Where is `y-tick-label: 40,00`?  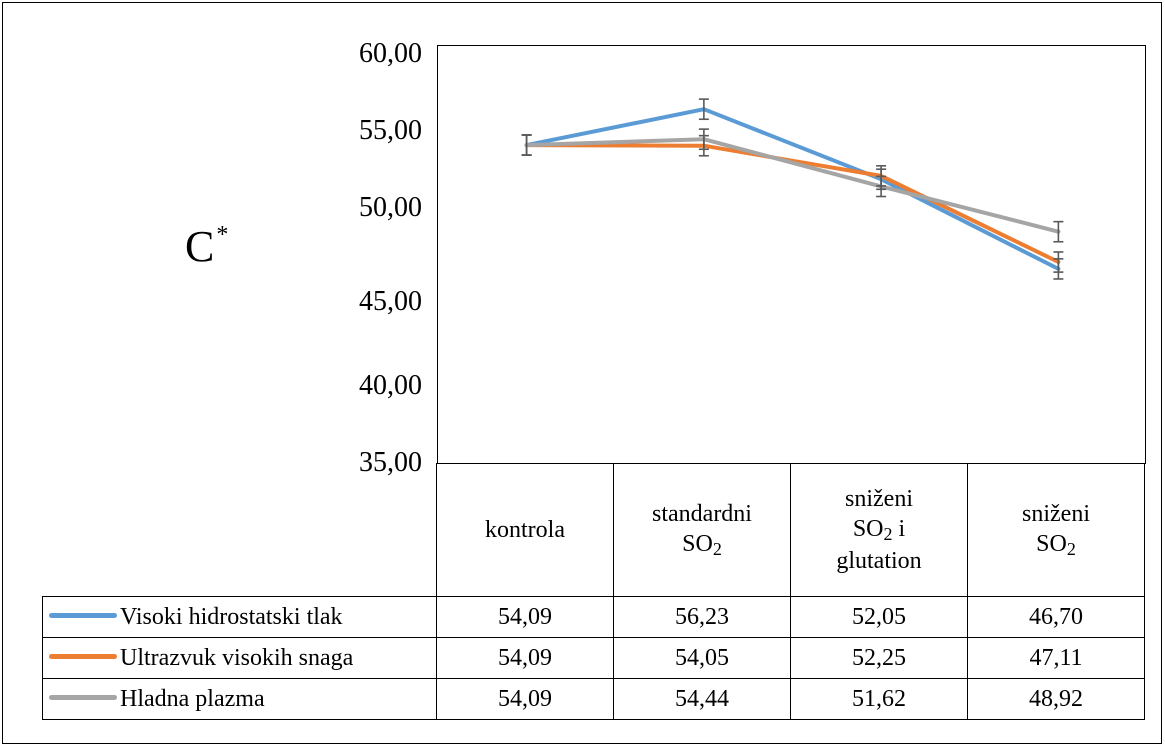
y-tick-label: 40,00 is located at coordinates (390, 385).